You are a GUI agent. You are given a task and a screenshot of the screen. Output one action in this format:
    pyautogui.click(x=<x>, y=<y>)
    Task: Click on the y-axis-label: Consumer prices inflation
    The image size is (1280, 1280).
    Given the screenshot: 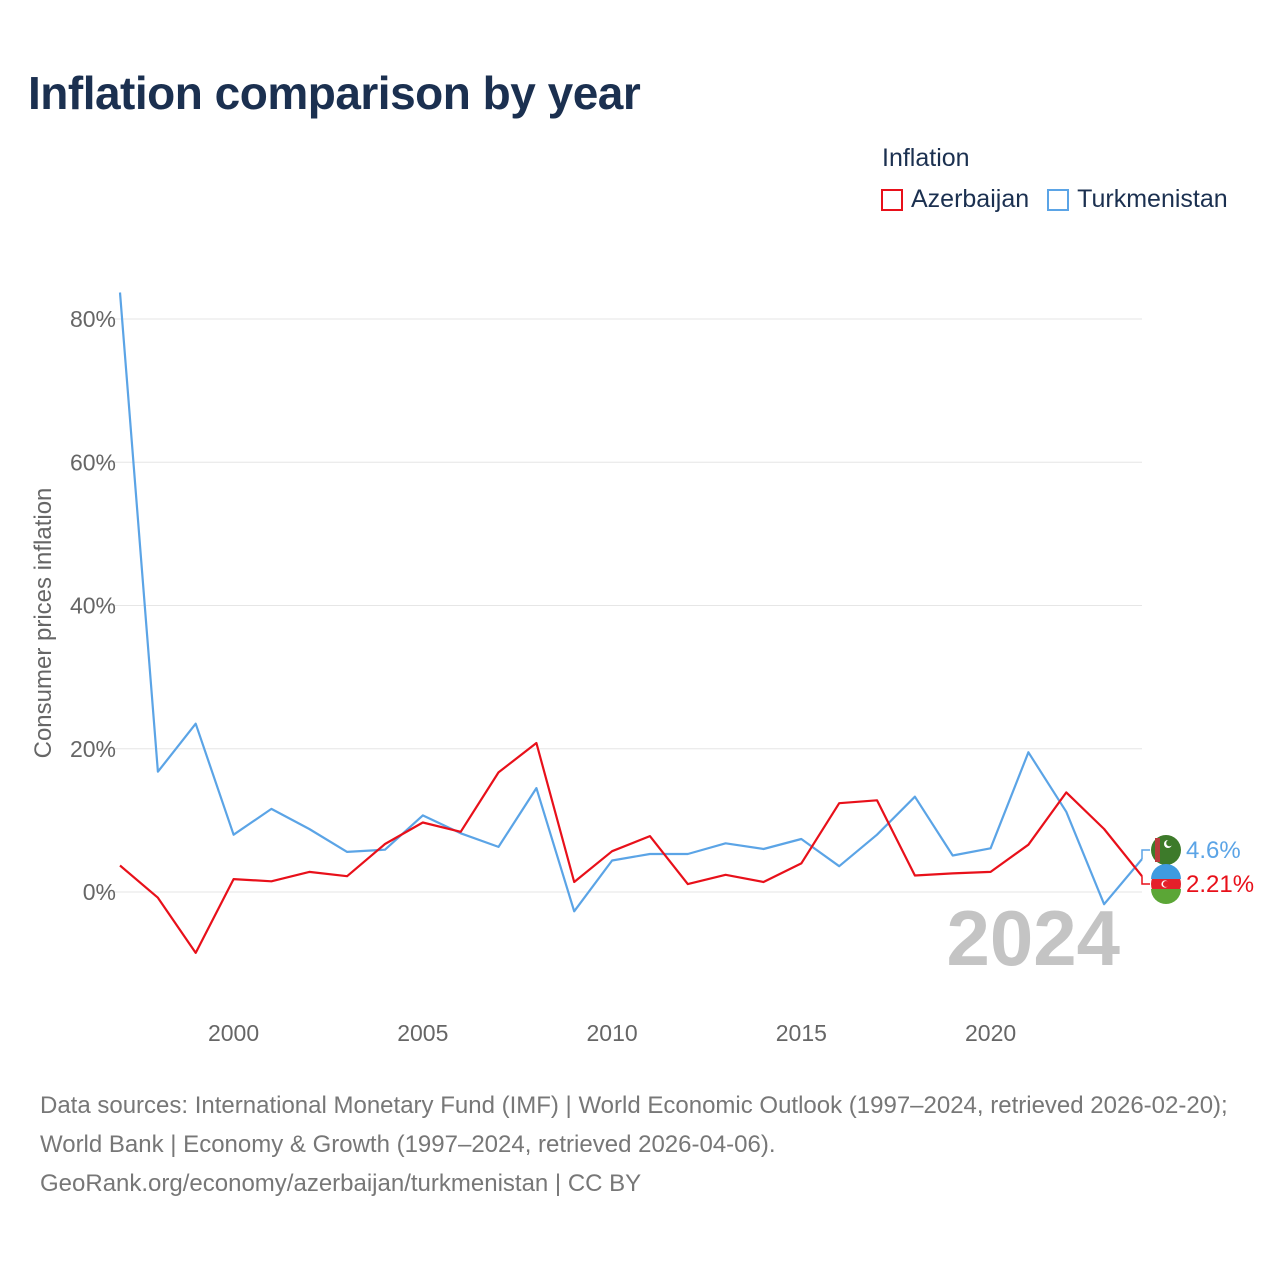 What is the action you would take?
    pyautogui.click(x=43, y=623)
    